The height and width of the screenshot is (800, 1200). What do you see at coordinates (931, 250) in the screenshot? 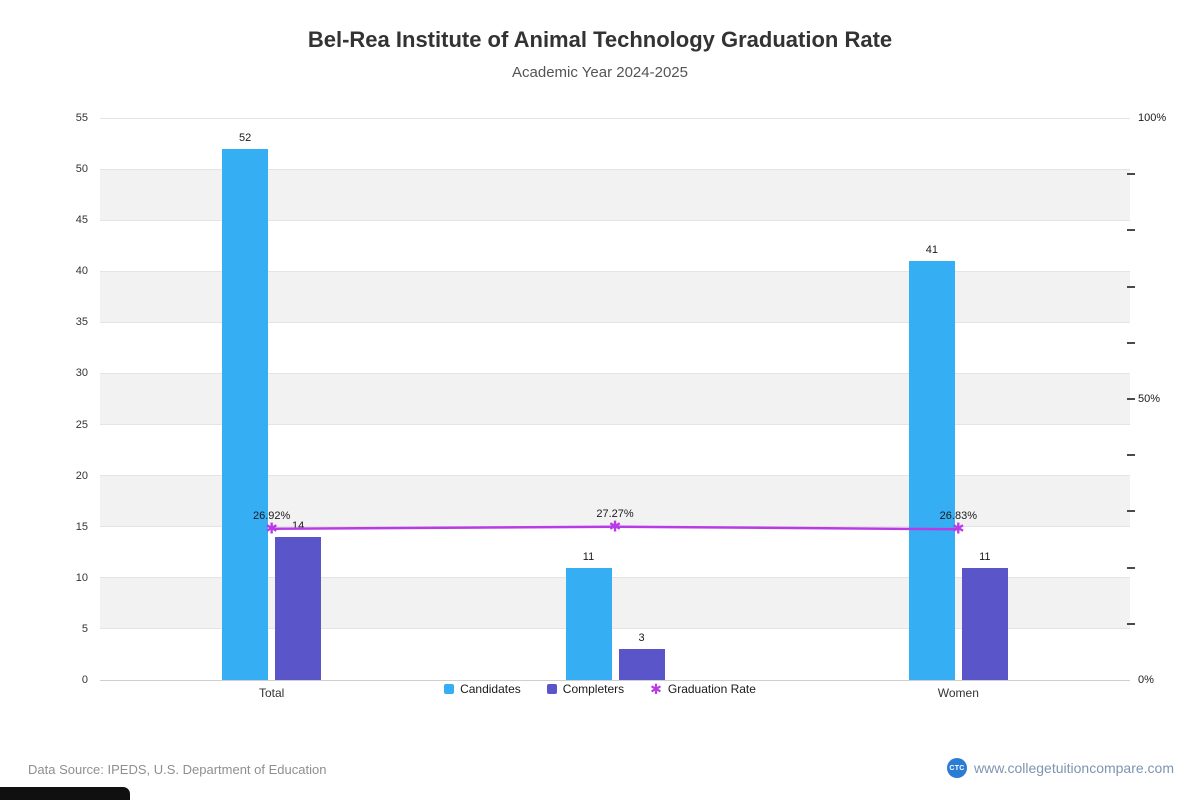
I see `bar-value-label: 41` at bounding box center [931, 250].